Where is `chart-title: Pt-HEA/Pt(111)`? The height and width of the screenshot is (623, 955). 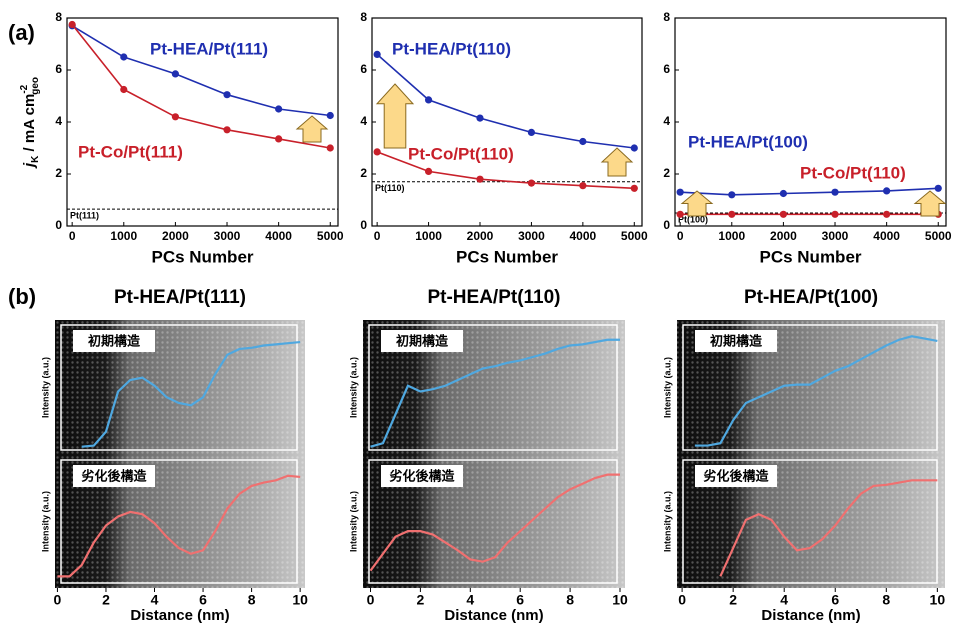 chart-title: Pt-HEA/Pt(111) is located at coordinates (180, 297).